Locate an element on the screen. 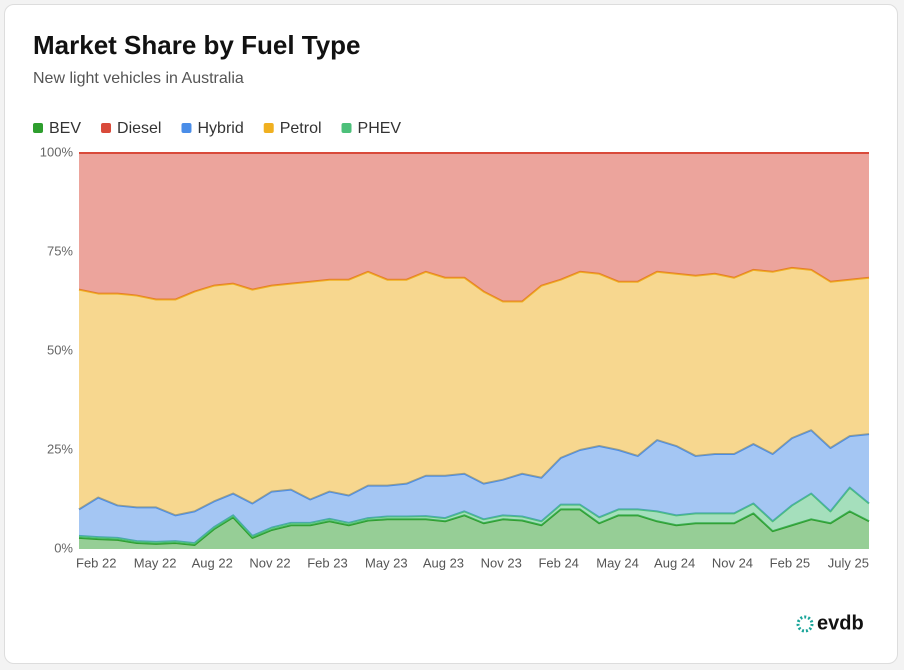 This screenshot has height=670, width=904. x-tick-label: Aug 24 is located at coordinates (674, 562).